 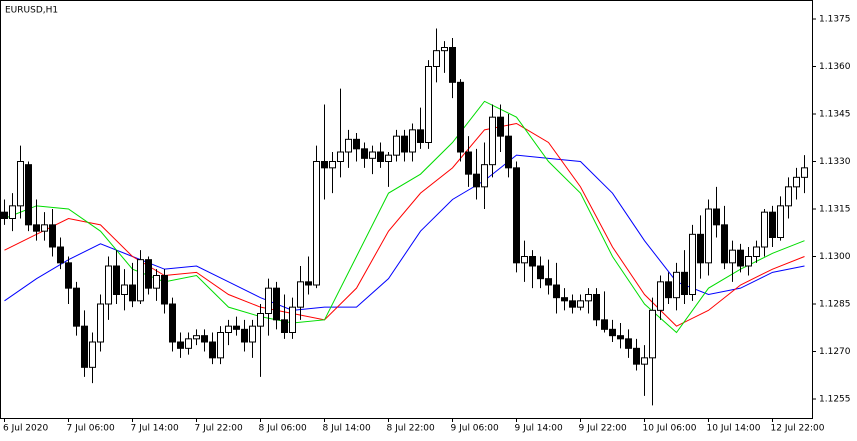 What do you see at coordinates (835, 210) in the screenshot?
I see `y-tick-label: 1.1315` at bounding box center [835, 210].